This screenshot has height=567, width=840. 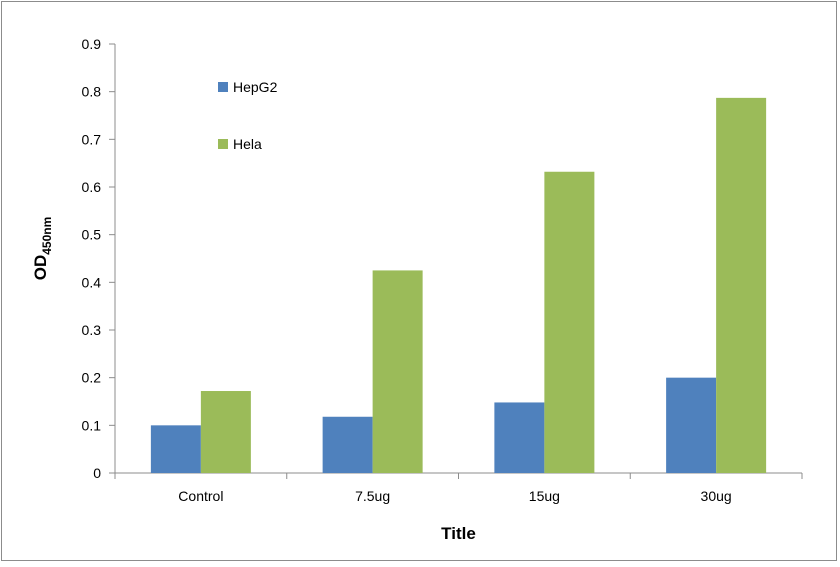 What do you see at coordinates (458, 533) in the screenshot?
I see `x-axis-title: Title` at bounding box center [458, 533].